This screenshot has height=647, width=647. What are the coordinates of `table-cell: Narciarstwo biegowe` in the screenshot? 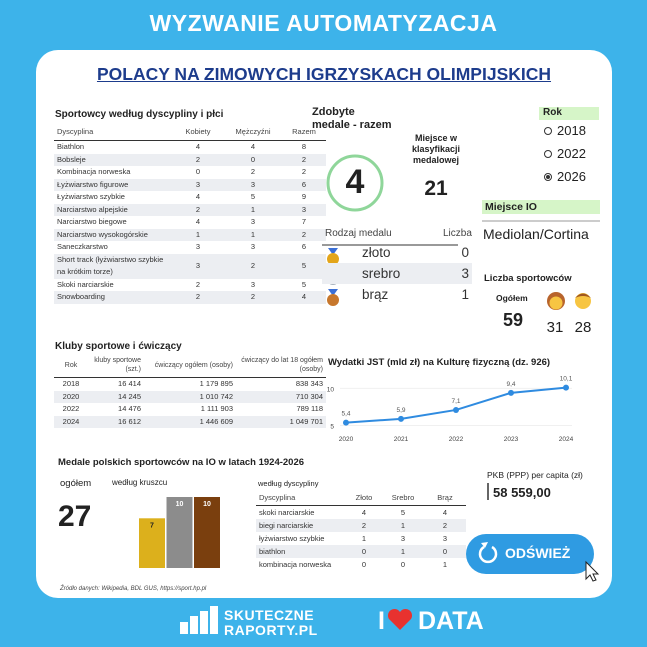 It's located at (92, 221).